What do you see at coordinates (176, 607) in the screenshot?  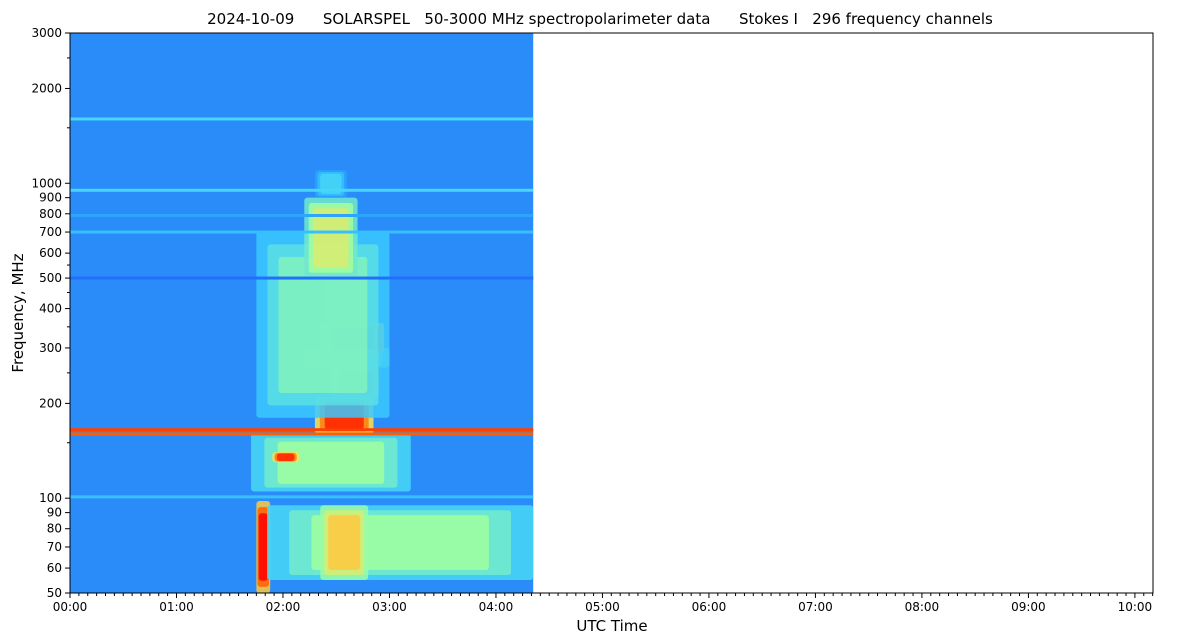 I see `x-tick-label: 01:00` at bounding box center [176, 607].